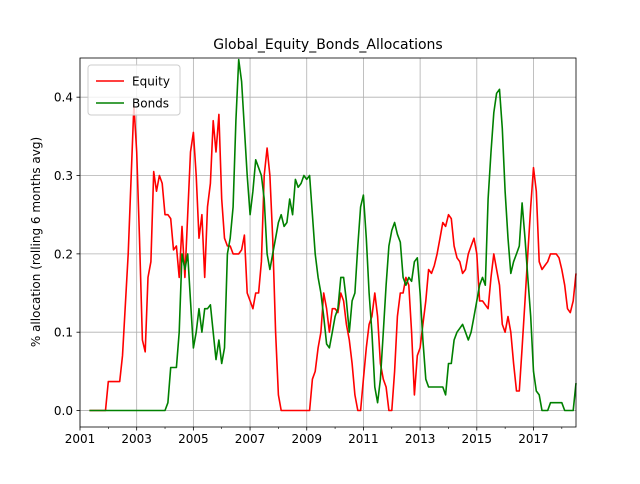 Image resolution: width=640 pixels, height=484 pixels. I want to click on x-tick-label: 2017, so click(533, 439).